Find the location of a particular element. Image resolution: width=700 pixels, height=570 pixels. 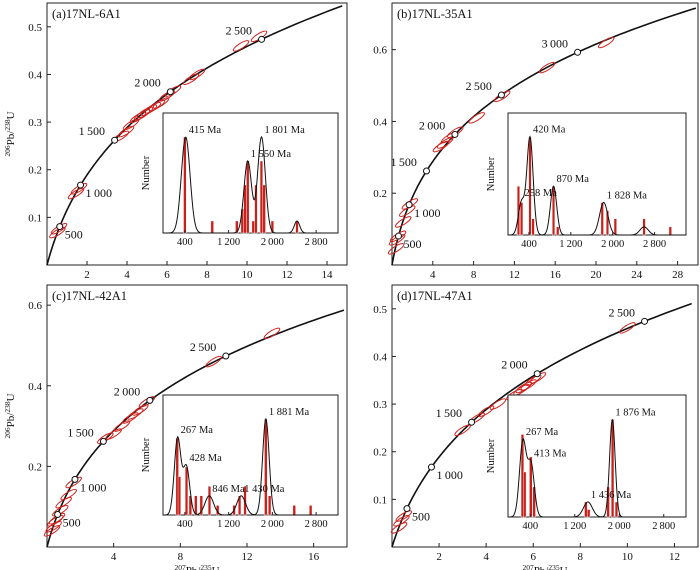

x-tick-label: 24 is located at coordinates (637, 275).